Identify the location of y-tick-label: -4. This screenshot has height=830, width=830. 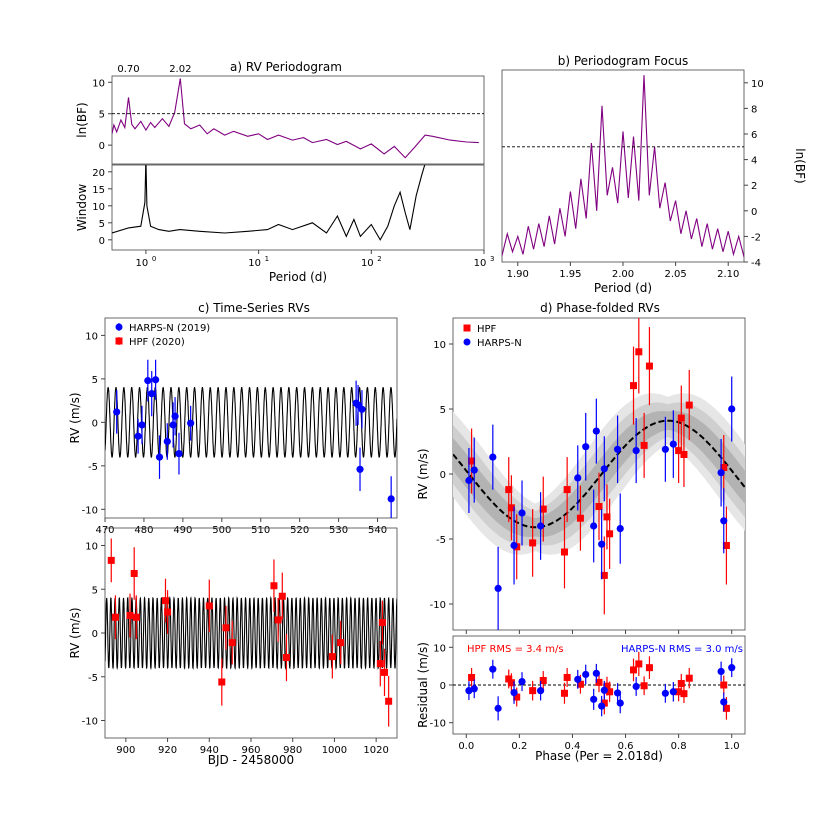
(756, 263).